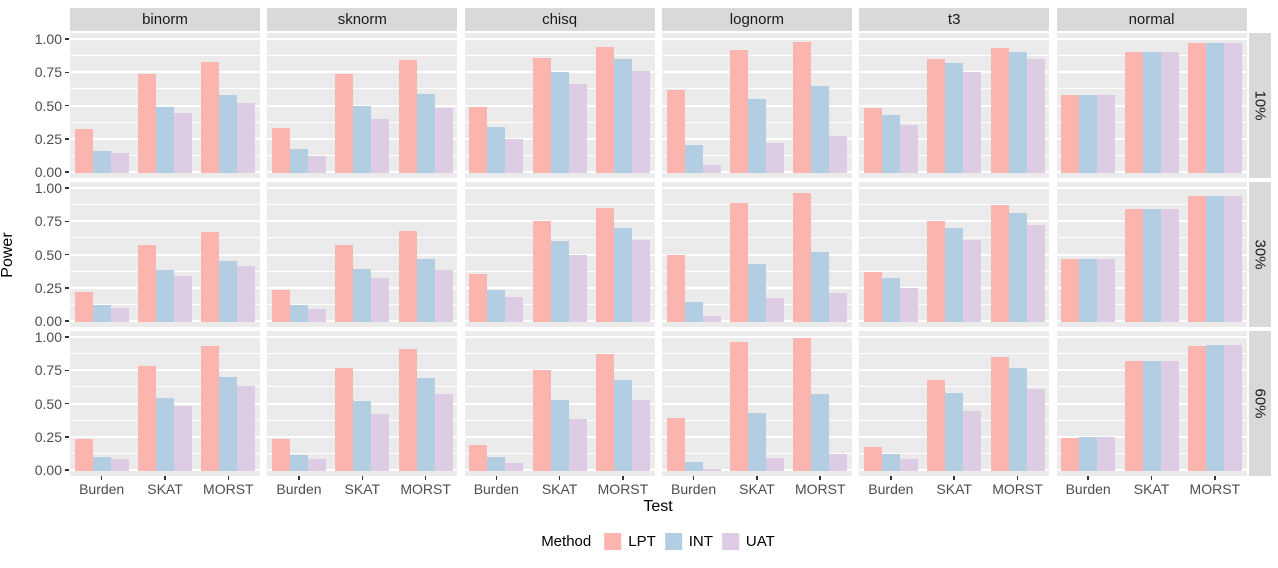 This screenshot has height=568, width=1278. What do you see at coordinates (972, 280) in the screenshot?
I see `bar-t3-30pct-SKAT-UAT` at bounding box center [972, 280].